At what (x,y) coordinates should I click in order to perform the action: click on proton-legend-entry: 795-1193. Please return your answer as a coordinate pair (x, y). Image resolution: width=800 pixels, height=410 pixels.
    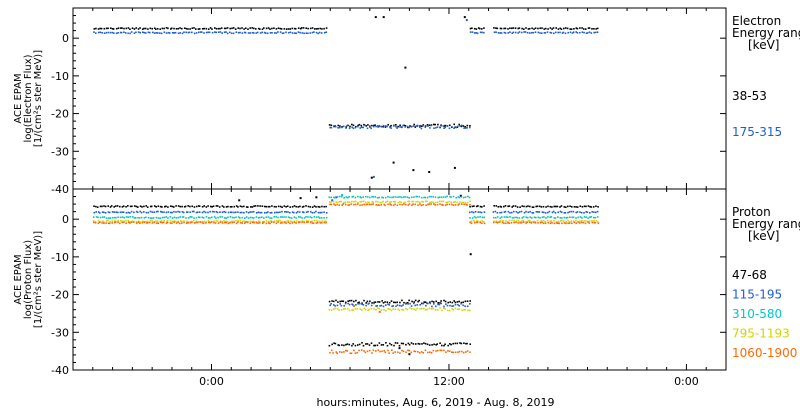
    Looking at the image, I should click on (761, 334).